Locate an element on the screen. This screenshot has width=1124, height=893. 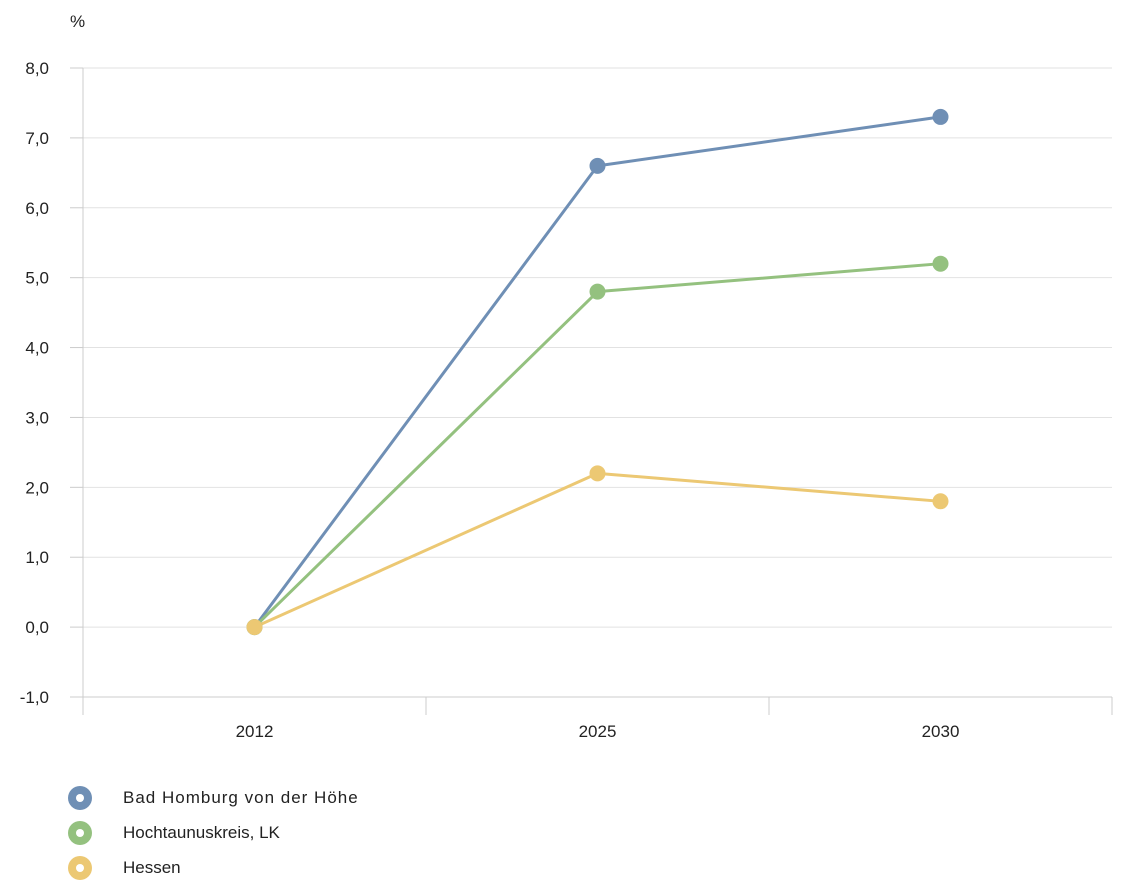
legend-item-hessen: Hessen is located at coordinates (213, 867).